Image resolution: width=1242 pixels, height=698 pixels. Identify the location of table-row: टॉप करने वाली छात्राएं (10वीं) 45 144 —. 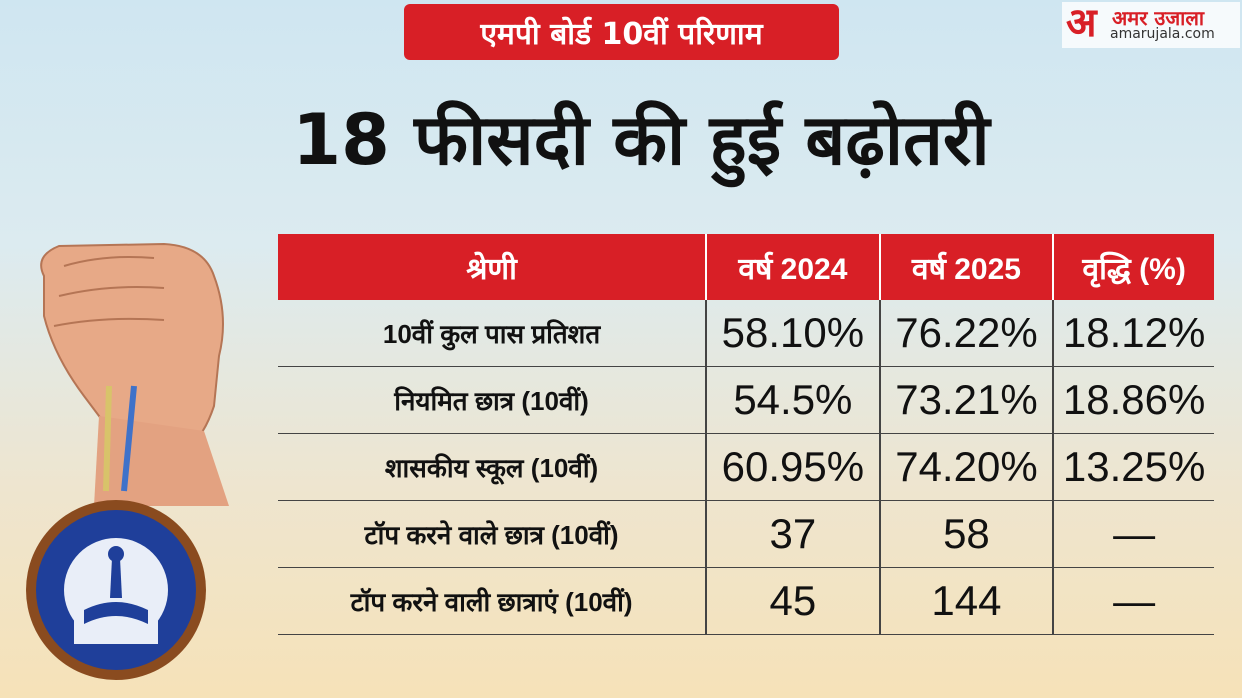
(746, 601).